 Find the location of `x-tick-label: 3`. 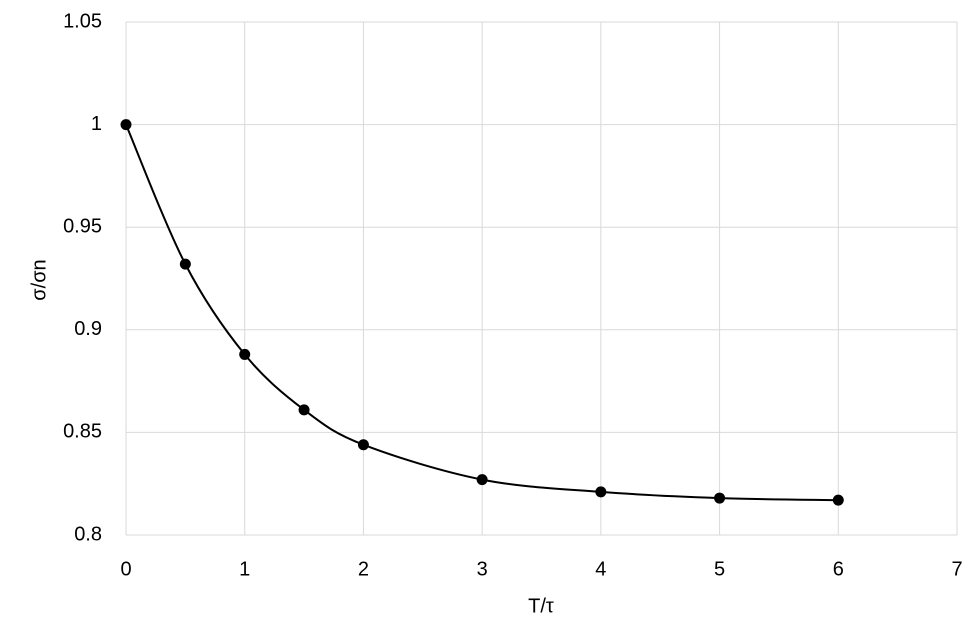

x-tick-label: 3 is located at coordinates (482, 569).